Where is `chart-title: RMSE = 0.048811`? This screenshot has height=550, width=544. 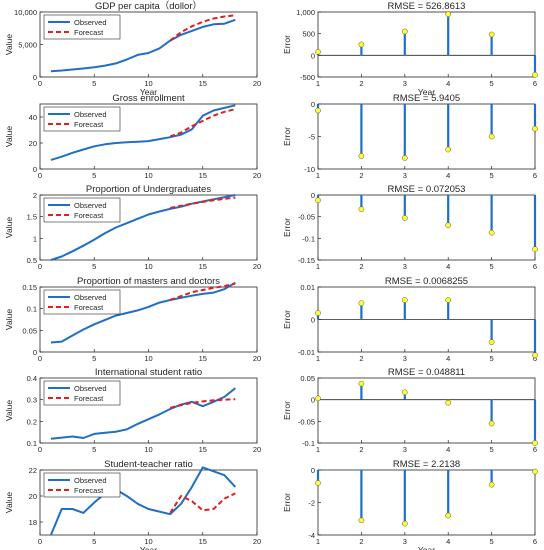
chart-title: RMSE = 0.048811 is located at coordinates (426, 372).